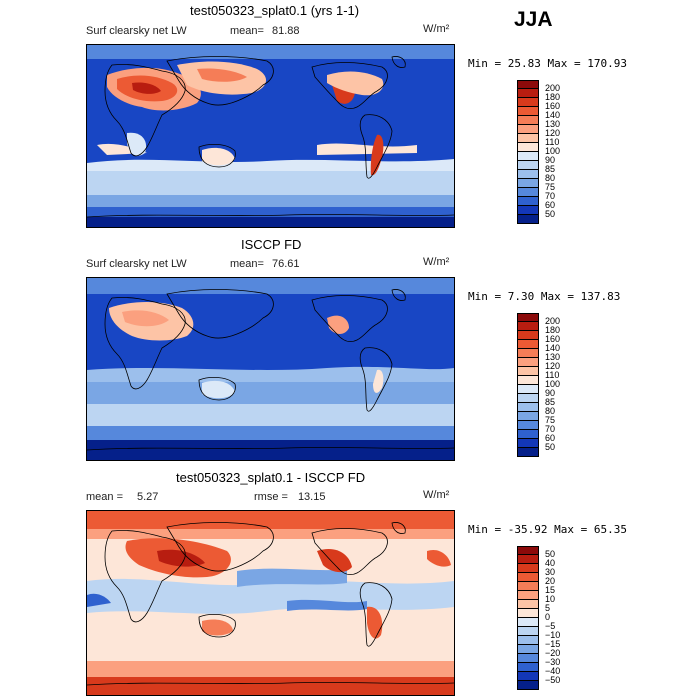 This screenshot has height=700, width=700. Describe the element at coordinates (553, 662) in the screenshot. I see `colorbar-tick-label: −30` at that location.